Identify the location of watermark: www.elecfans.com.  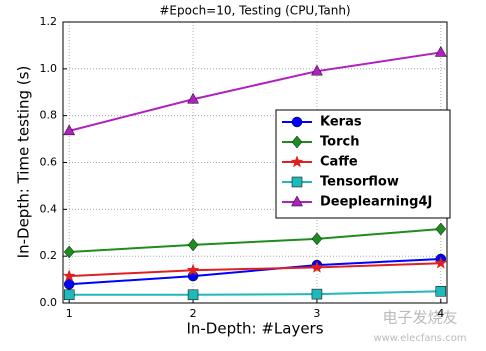
(419, 338).